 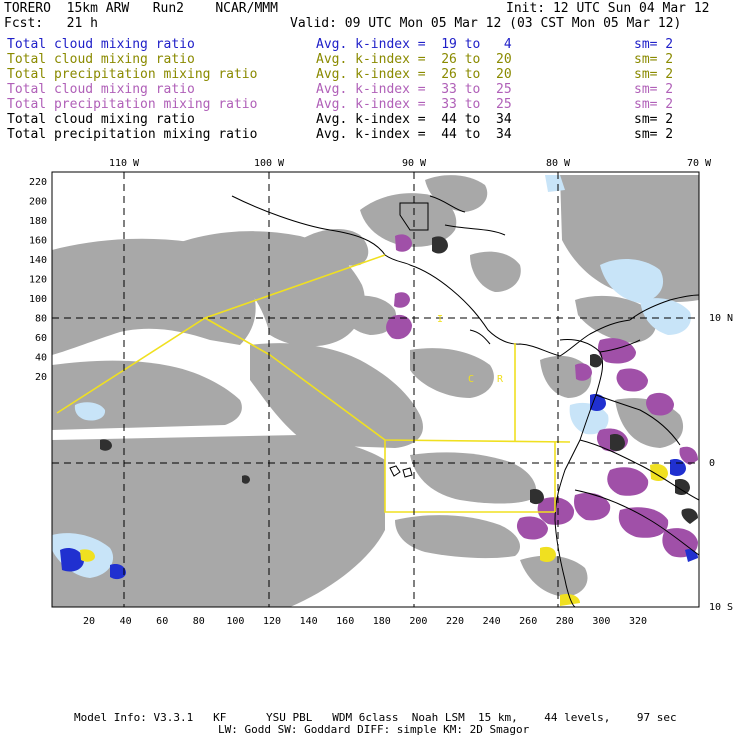 I want to click on y-axis-labels: 220 200 180 160 140 120 100 80 60 40 20, so click(x=38, y=280).